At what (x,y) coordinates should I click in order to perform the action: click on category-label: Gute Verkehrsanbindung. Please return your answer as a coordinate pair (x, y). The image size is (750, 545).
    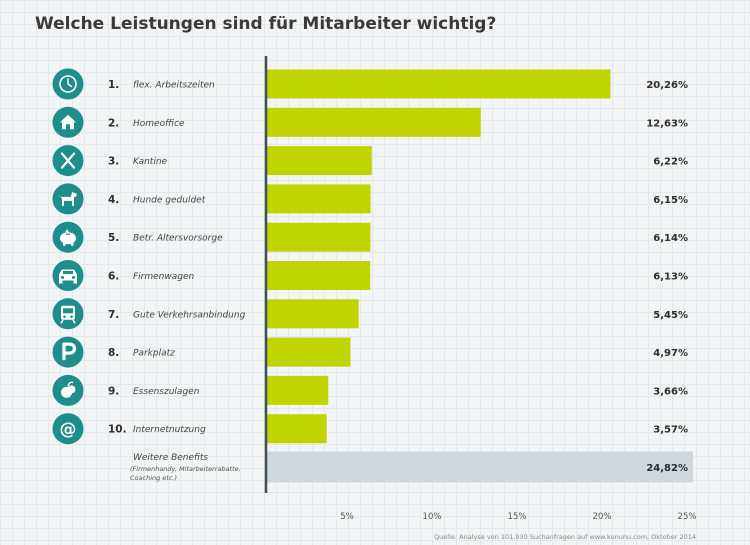
    Looking at the image, I should click on (189, 315).